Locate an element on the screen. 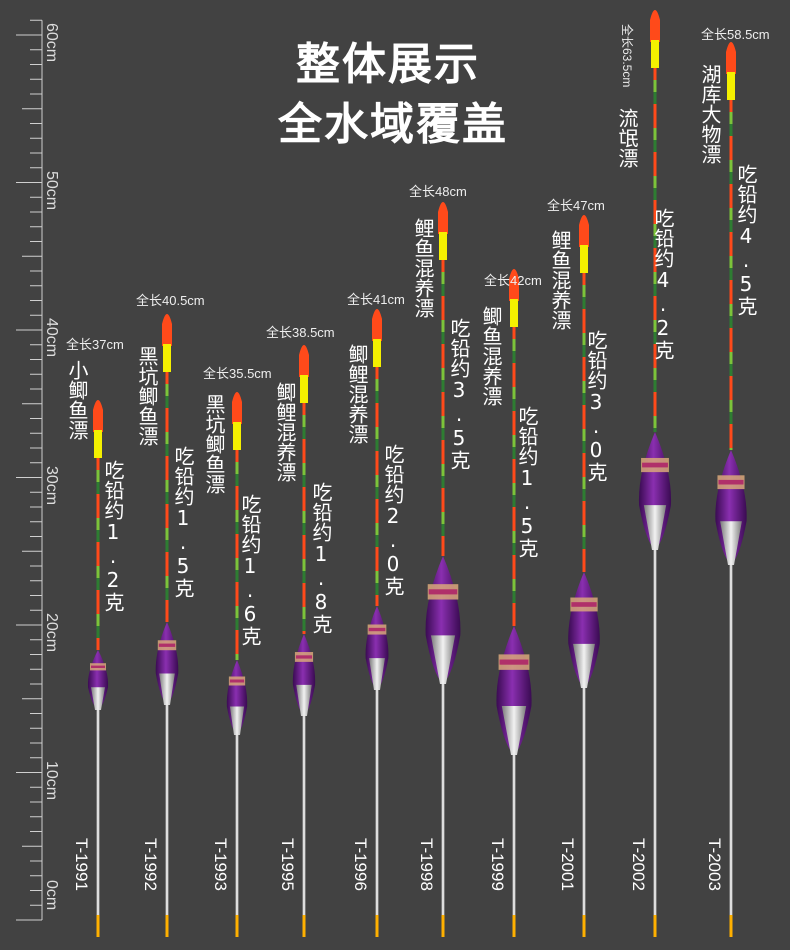 This screenshot has height=950, width=790. float-length-label: 全长63.5cm is located at coordinates (627, 56).